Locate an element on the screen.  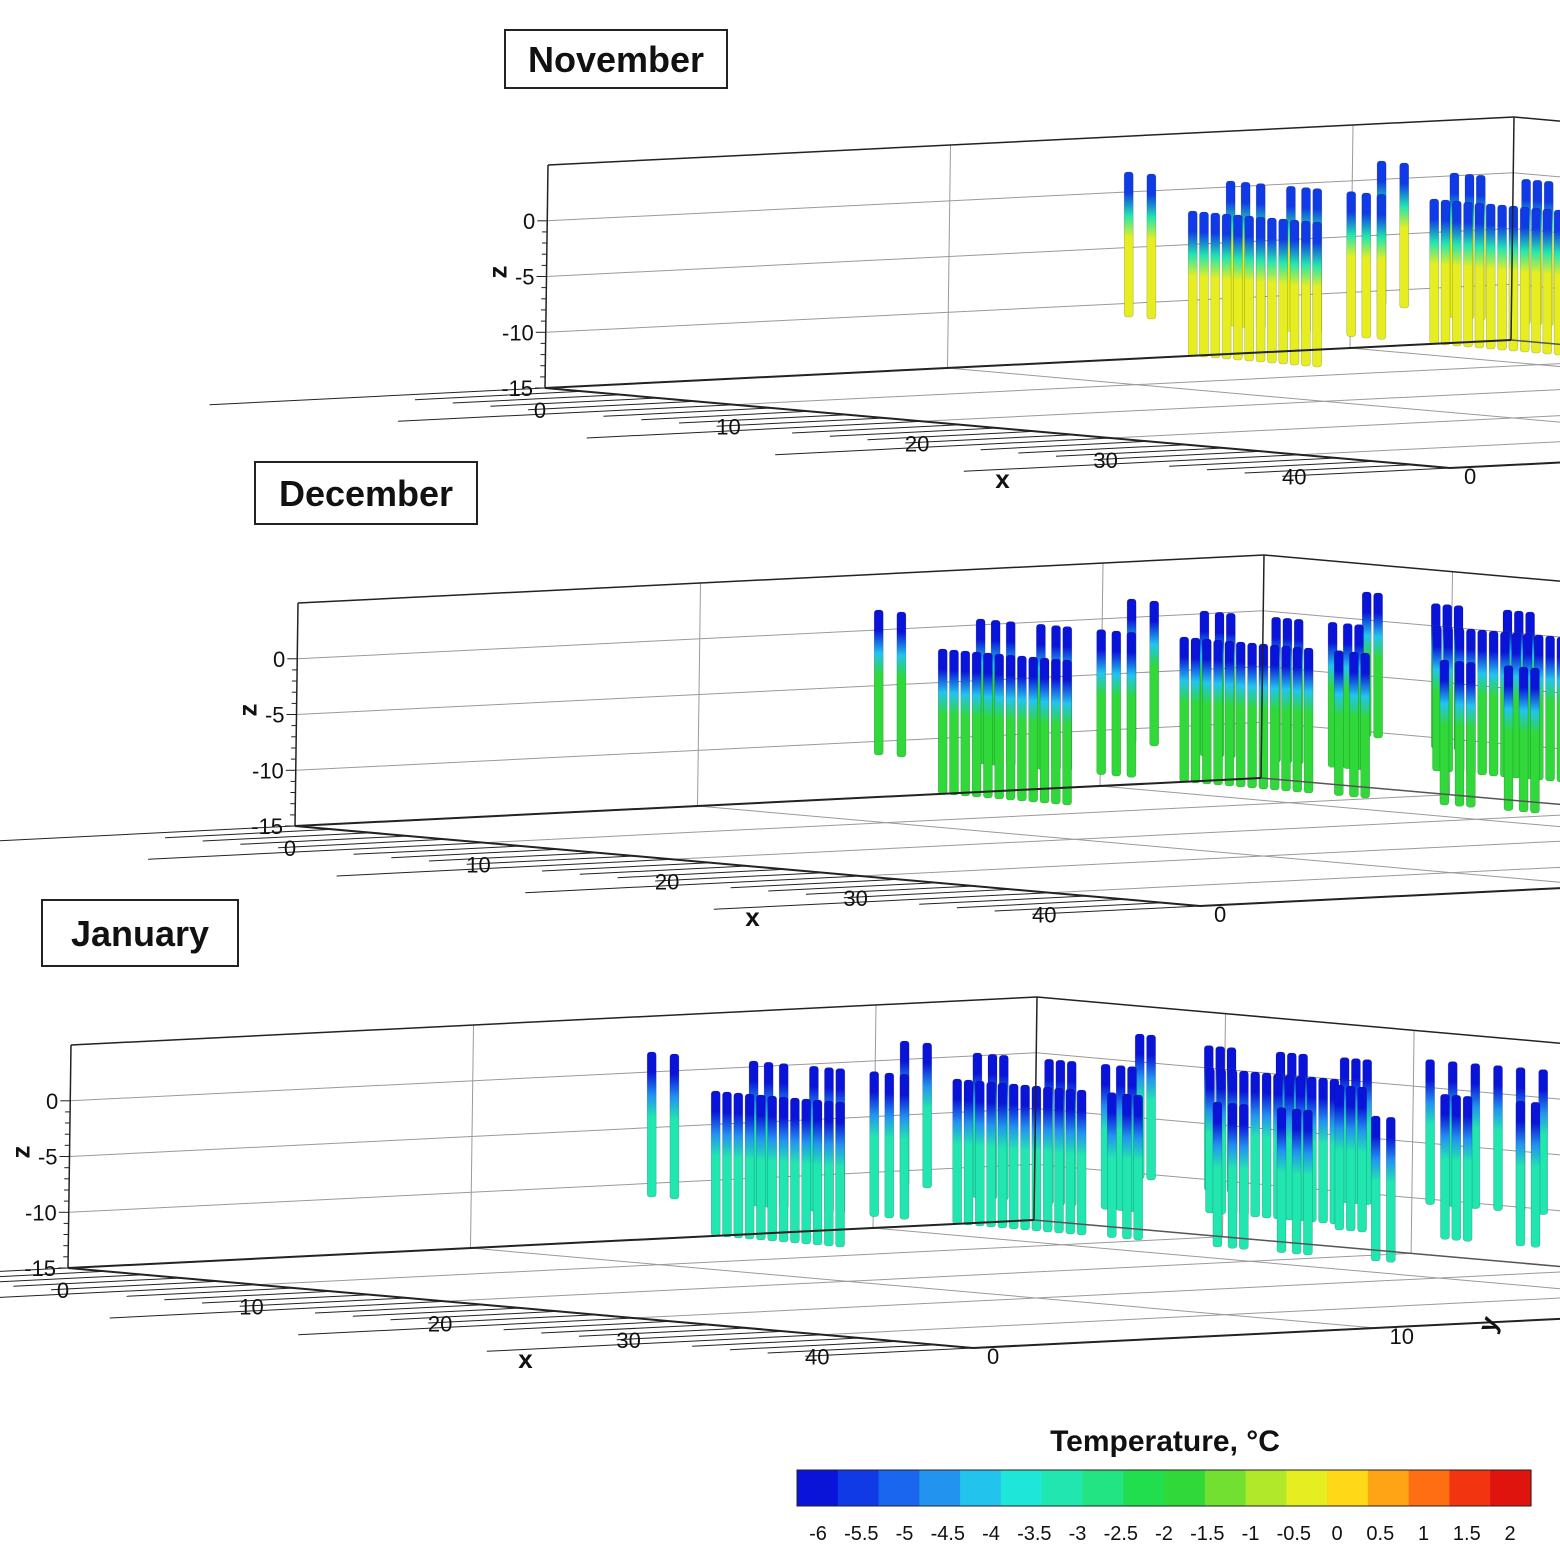
z-tick-label: -10 is located at coordinates (518, 332).